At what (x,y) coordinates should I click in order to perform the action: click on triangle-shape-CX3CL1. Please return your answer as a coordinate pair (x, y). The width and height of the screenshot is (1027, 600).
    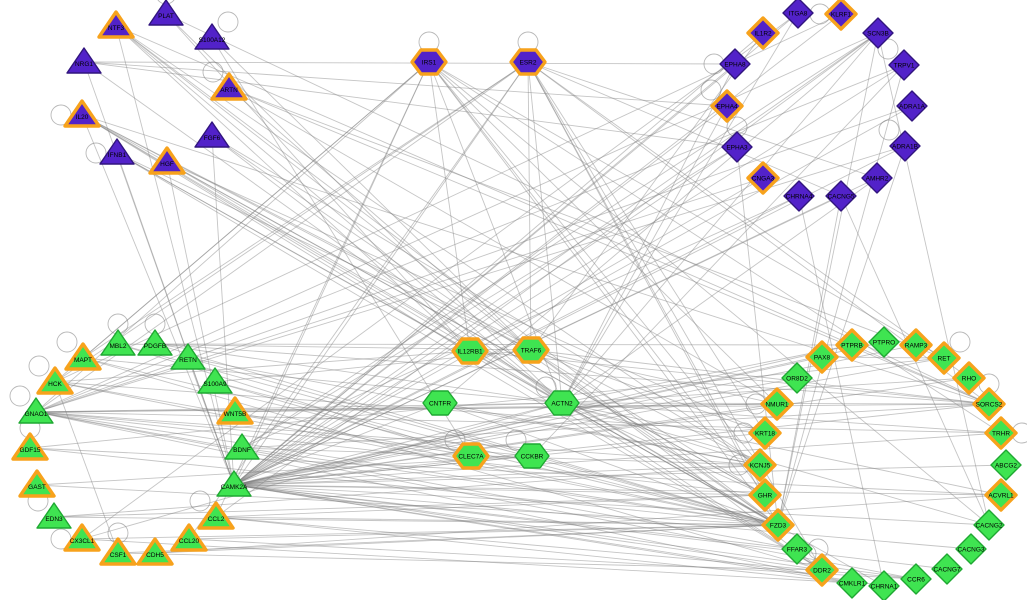
    Looking at the image, I should click on (82, 537).